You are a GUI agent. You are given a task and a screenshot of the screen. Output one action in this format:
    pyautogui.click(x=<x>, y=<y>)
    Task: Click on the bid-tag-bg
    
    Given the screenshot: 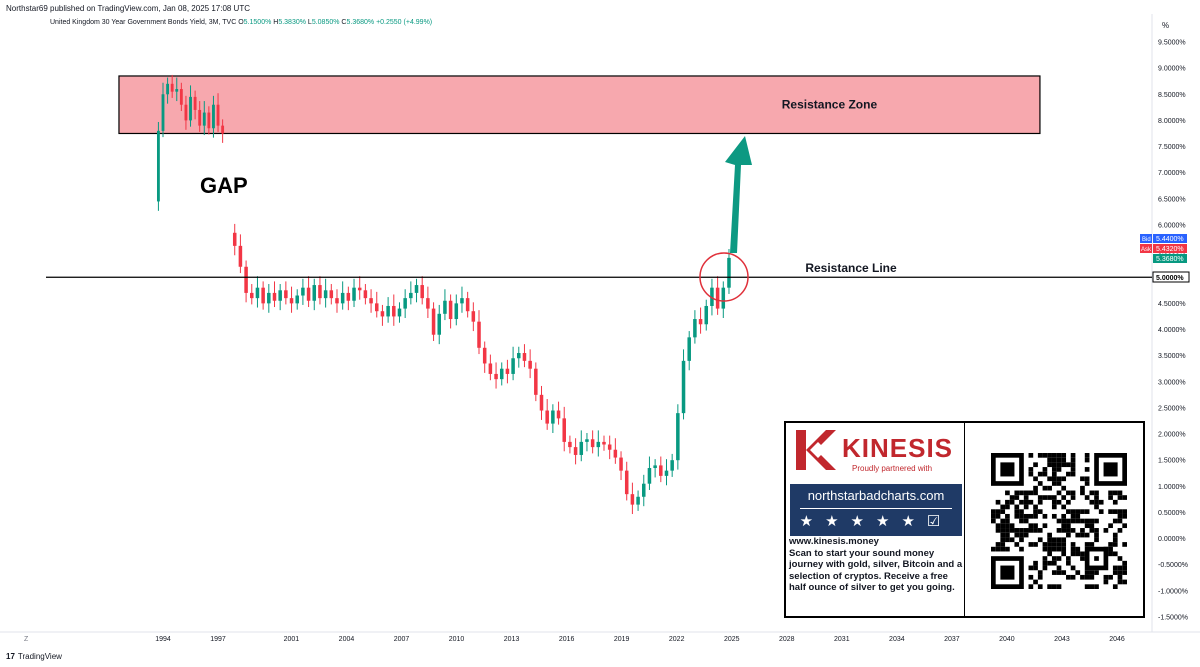 What is the action you would take?
    pyautogui.click(x=1170, y=238)
    